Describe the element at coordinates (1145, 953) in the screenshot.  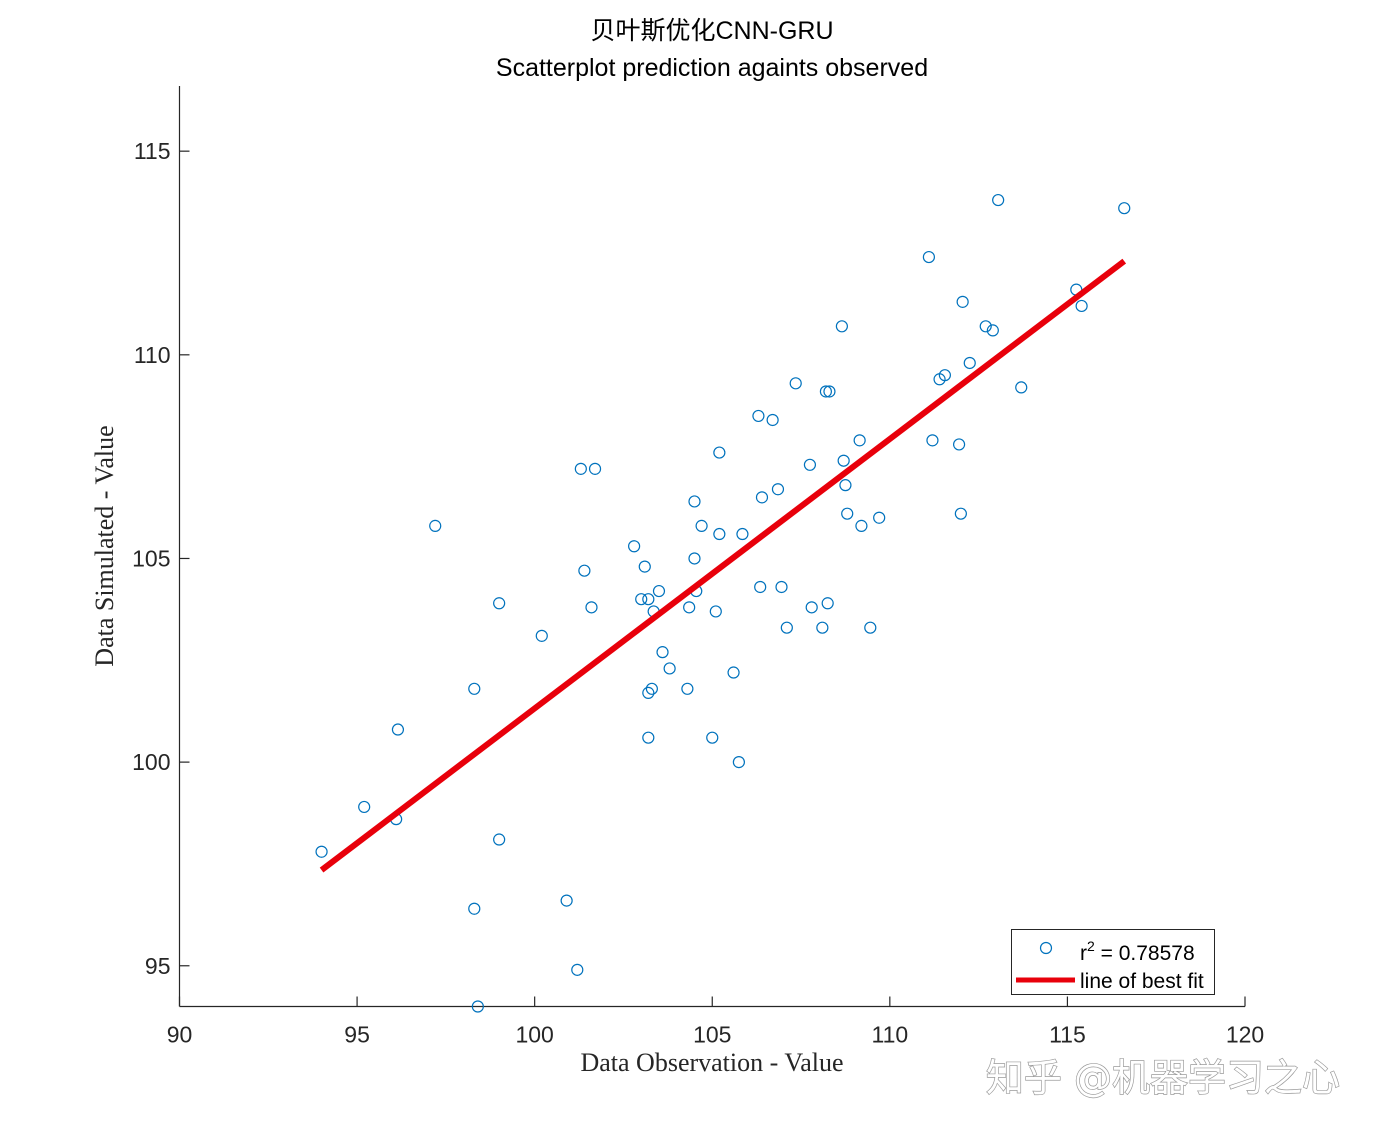
I see `legend-r-value: = 0.78578` at that location.